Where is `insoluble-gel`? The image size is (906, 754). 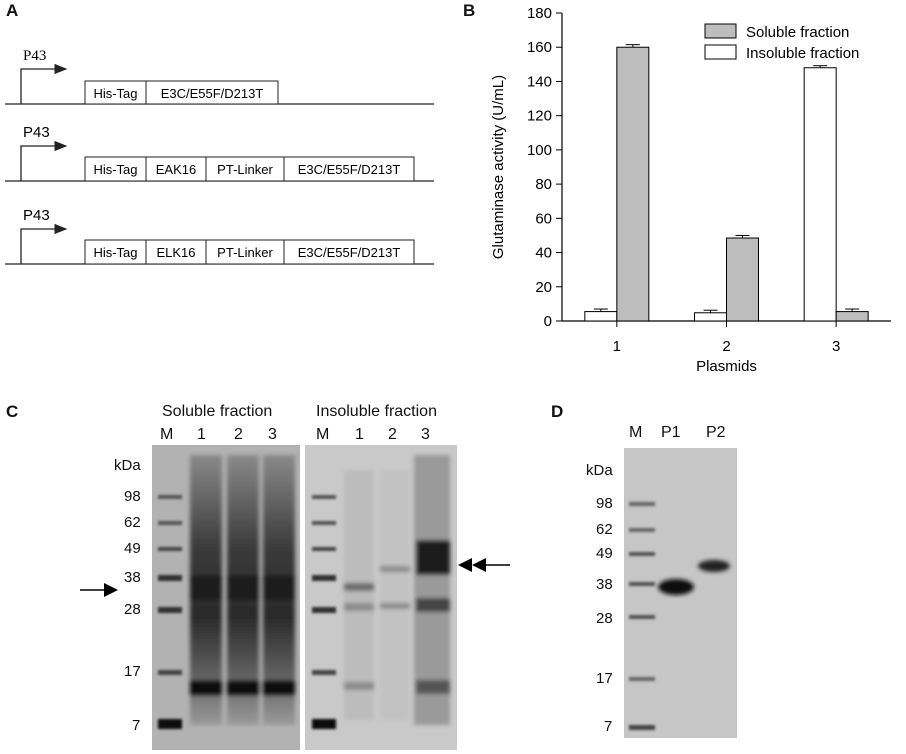
insoluble-gel is located at coordinates (381, 597).